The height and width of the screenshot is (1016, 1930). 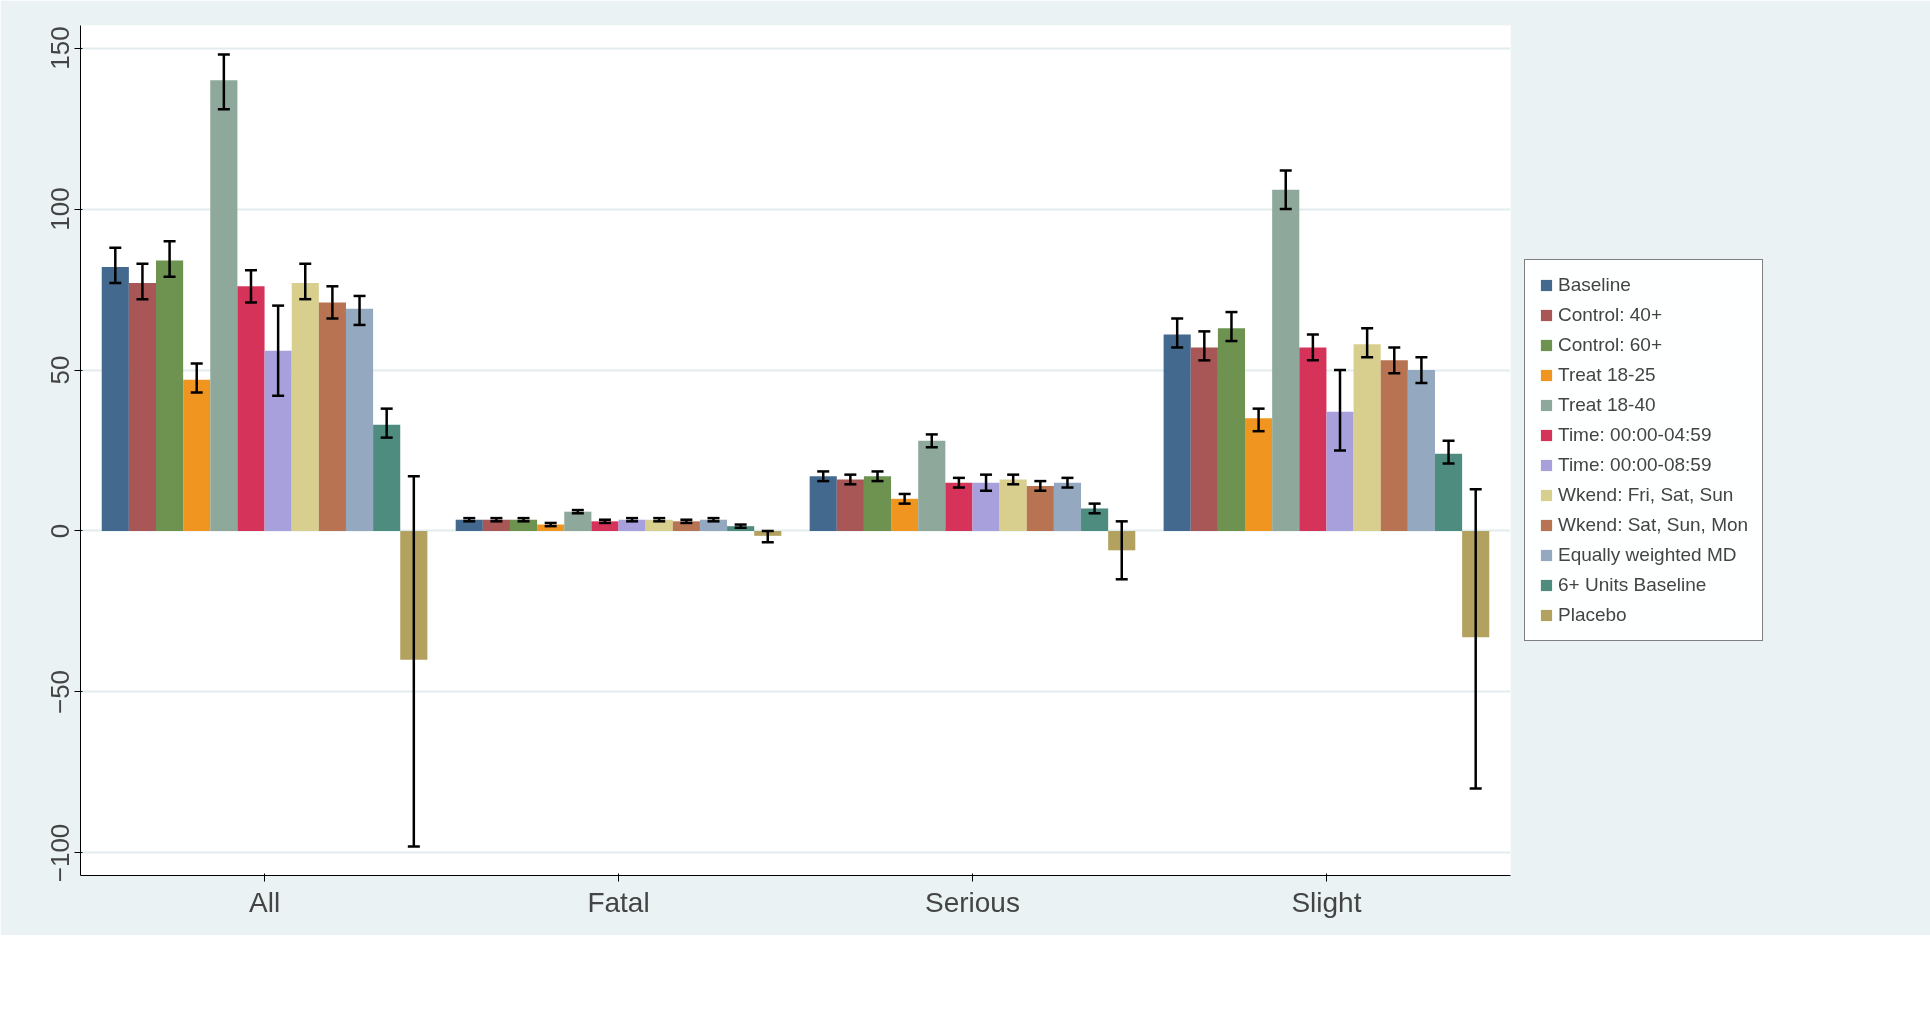 What do you see at coordinates (1646, 495) in the screenshot?
I see `legend-label: Wkend: Fri, Sat, Sun` at bounding box center [1646, 495].